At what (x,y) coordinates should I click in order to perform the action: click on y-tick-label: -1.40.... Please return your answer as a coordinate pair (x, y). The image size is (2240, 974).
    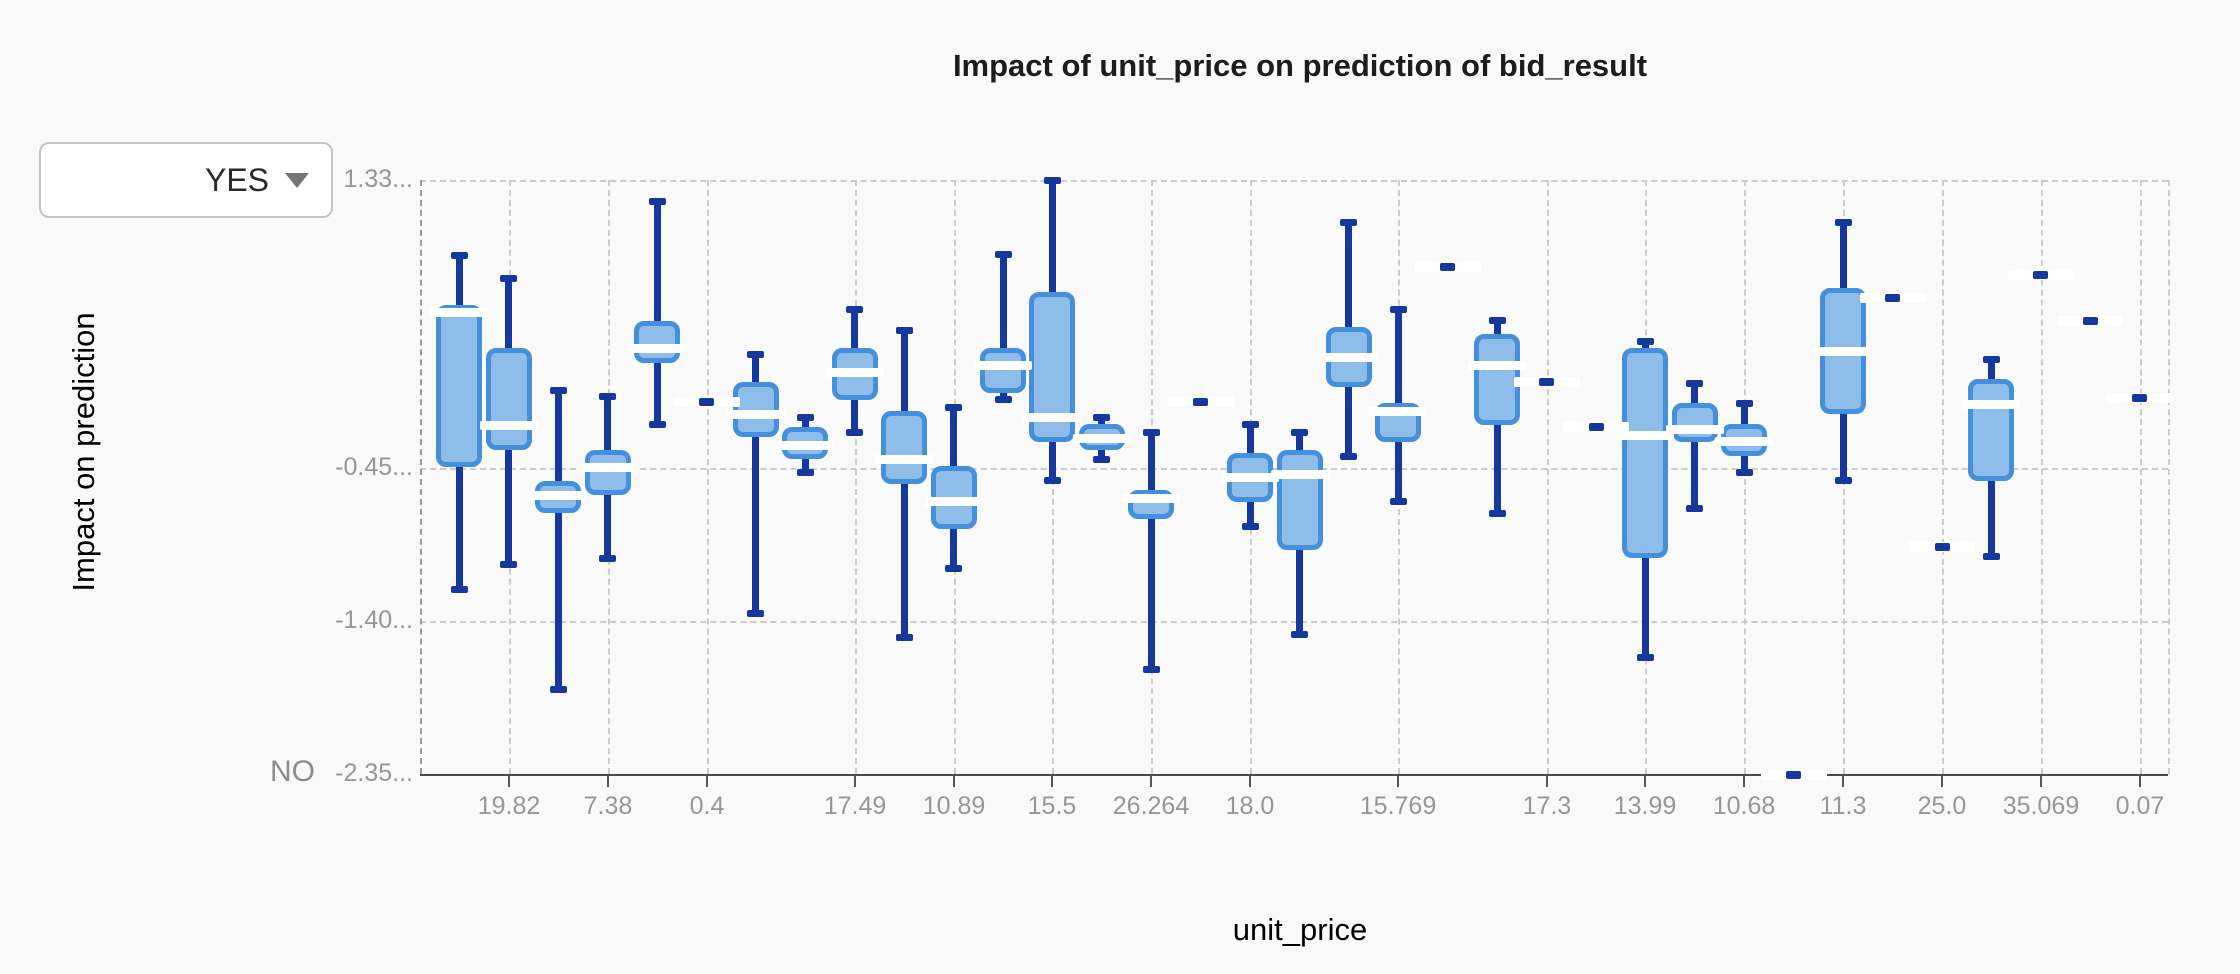
    Looking at the image, I should click on (374, 620).